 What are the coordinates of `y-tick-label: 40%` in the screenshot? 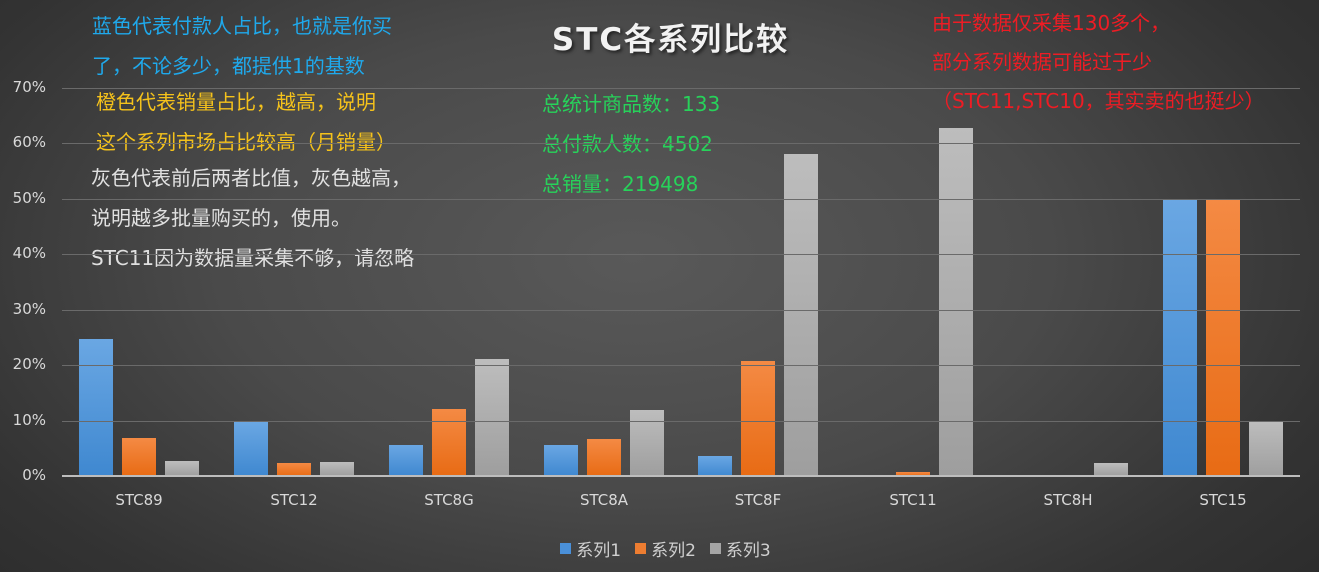 It's located at (29, 253).